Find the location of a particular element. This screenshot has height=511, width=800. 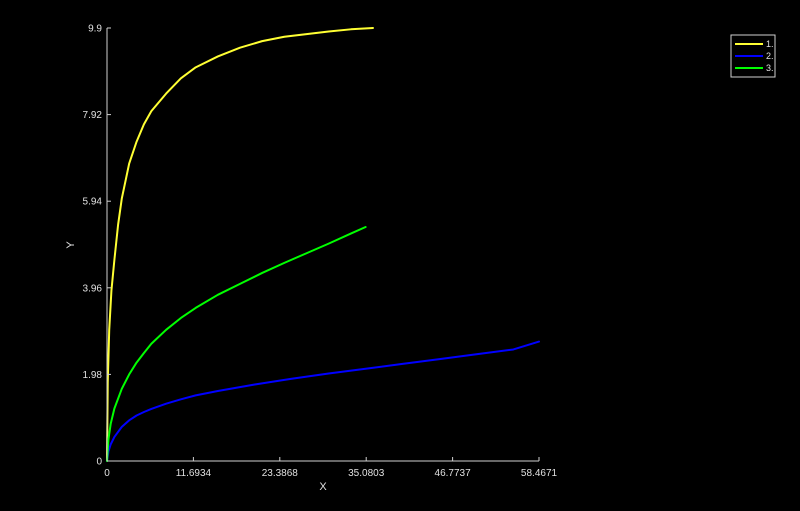

x-tick-label: 58.4671 is located at coordinates (539, 473).